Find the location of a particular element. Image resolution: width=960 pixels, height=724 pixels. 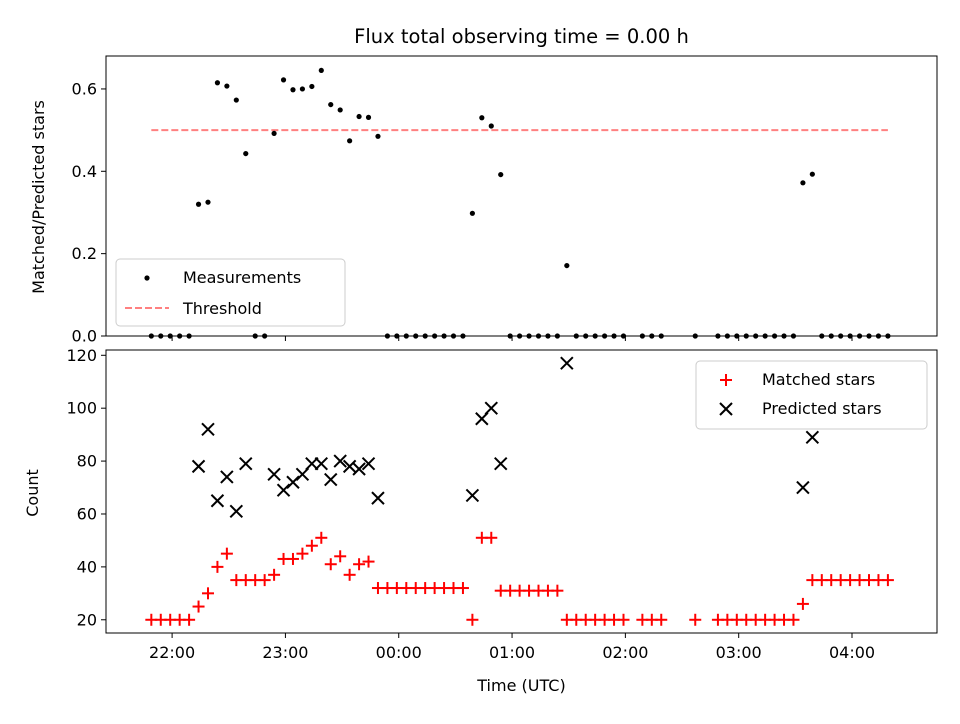

bottom-legend: Matched stars Predicted stars is located at coordinates (811, 395).